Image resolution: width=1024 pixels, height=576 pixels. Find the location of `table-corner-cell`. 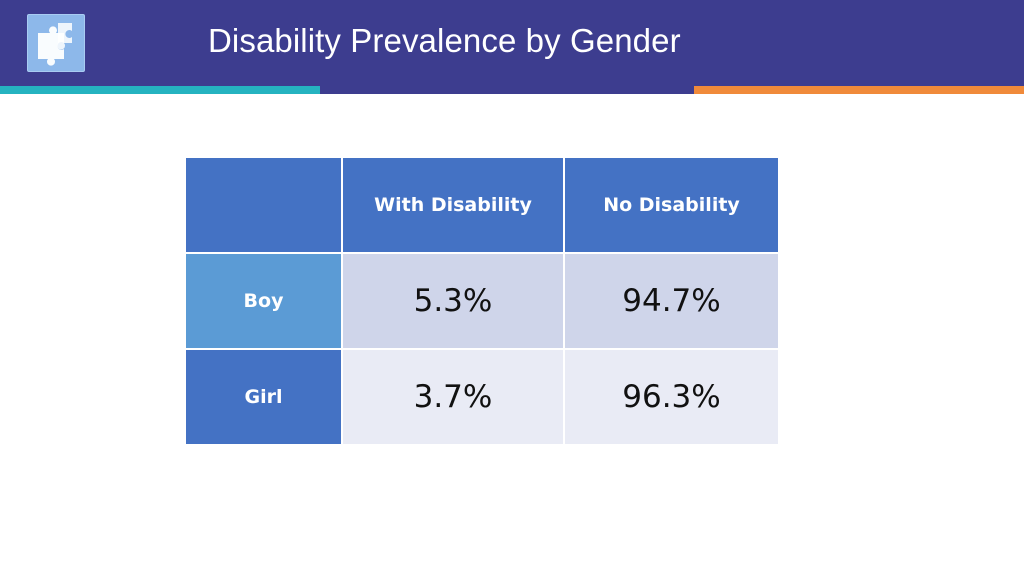

table-corner-cell is located at coordinates (263, 205).